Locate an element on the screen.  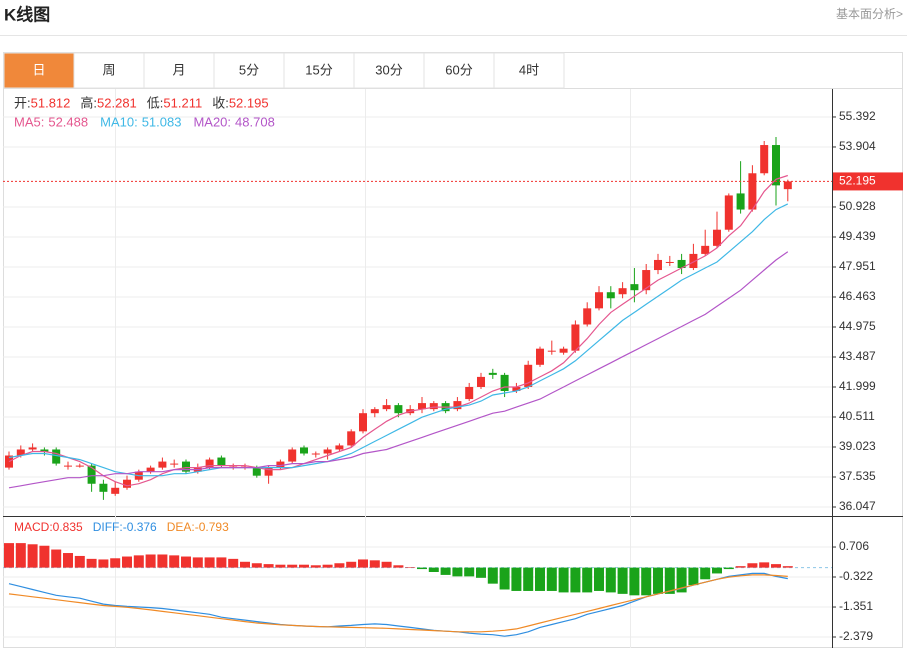
legend-label: MA20: is located at coordinates (212, 121).